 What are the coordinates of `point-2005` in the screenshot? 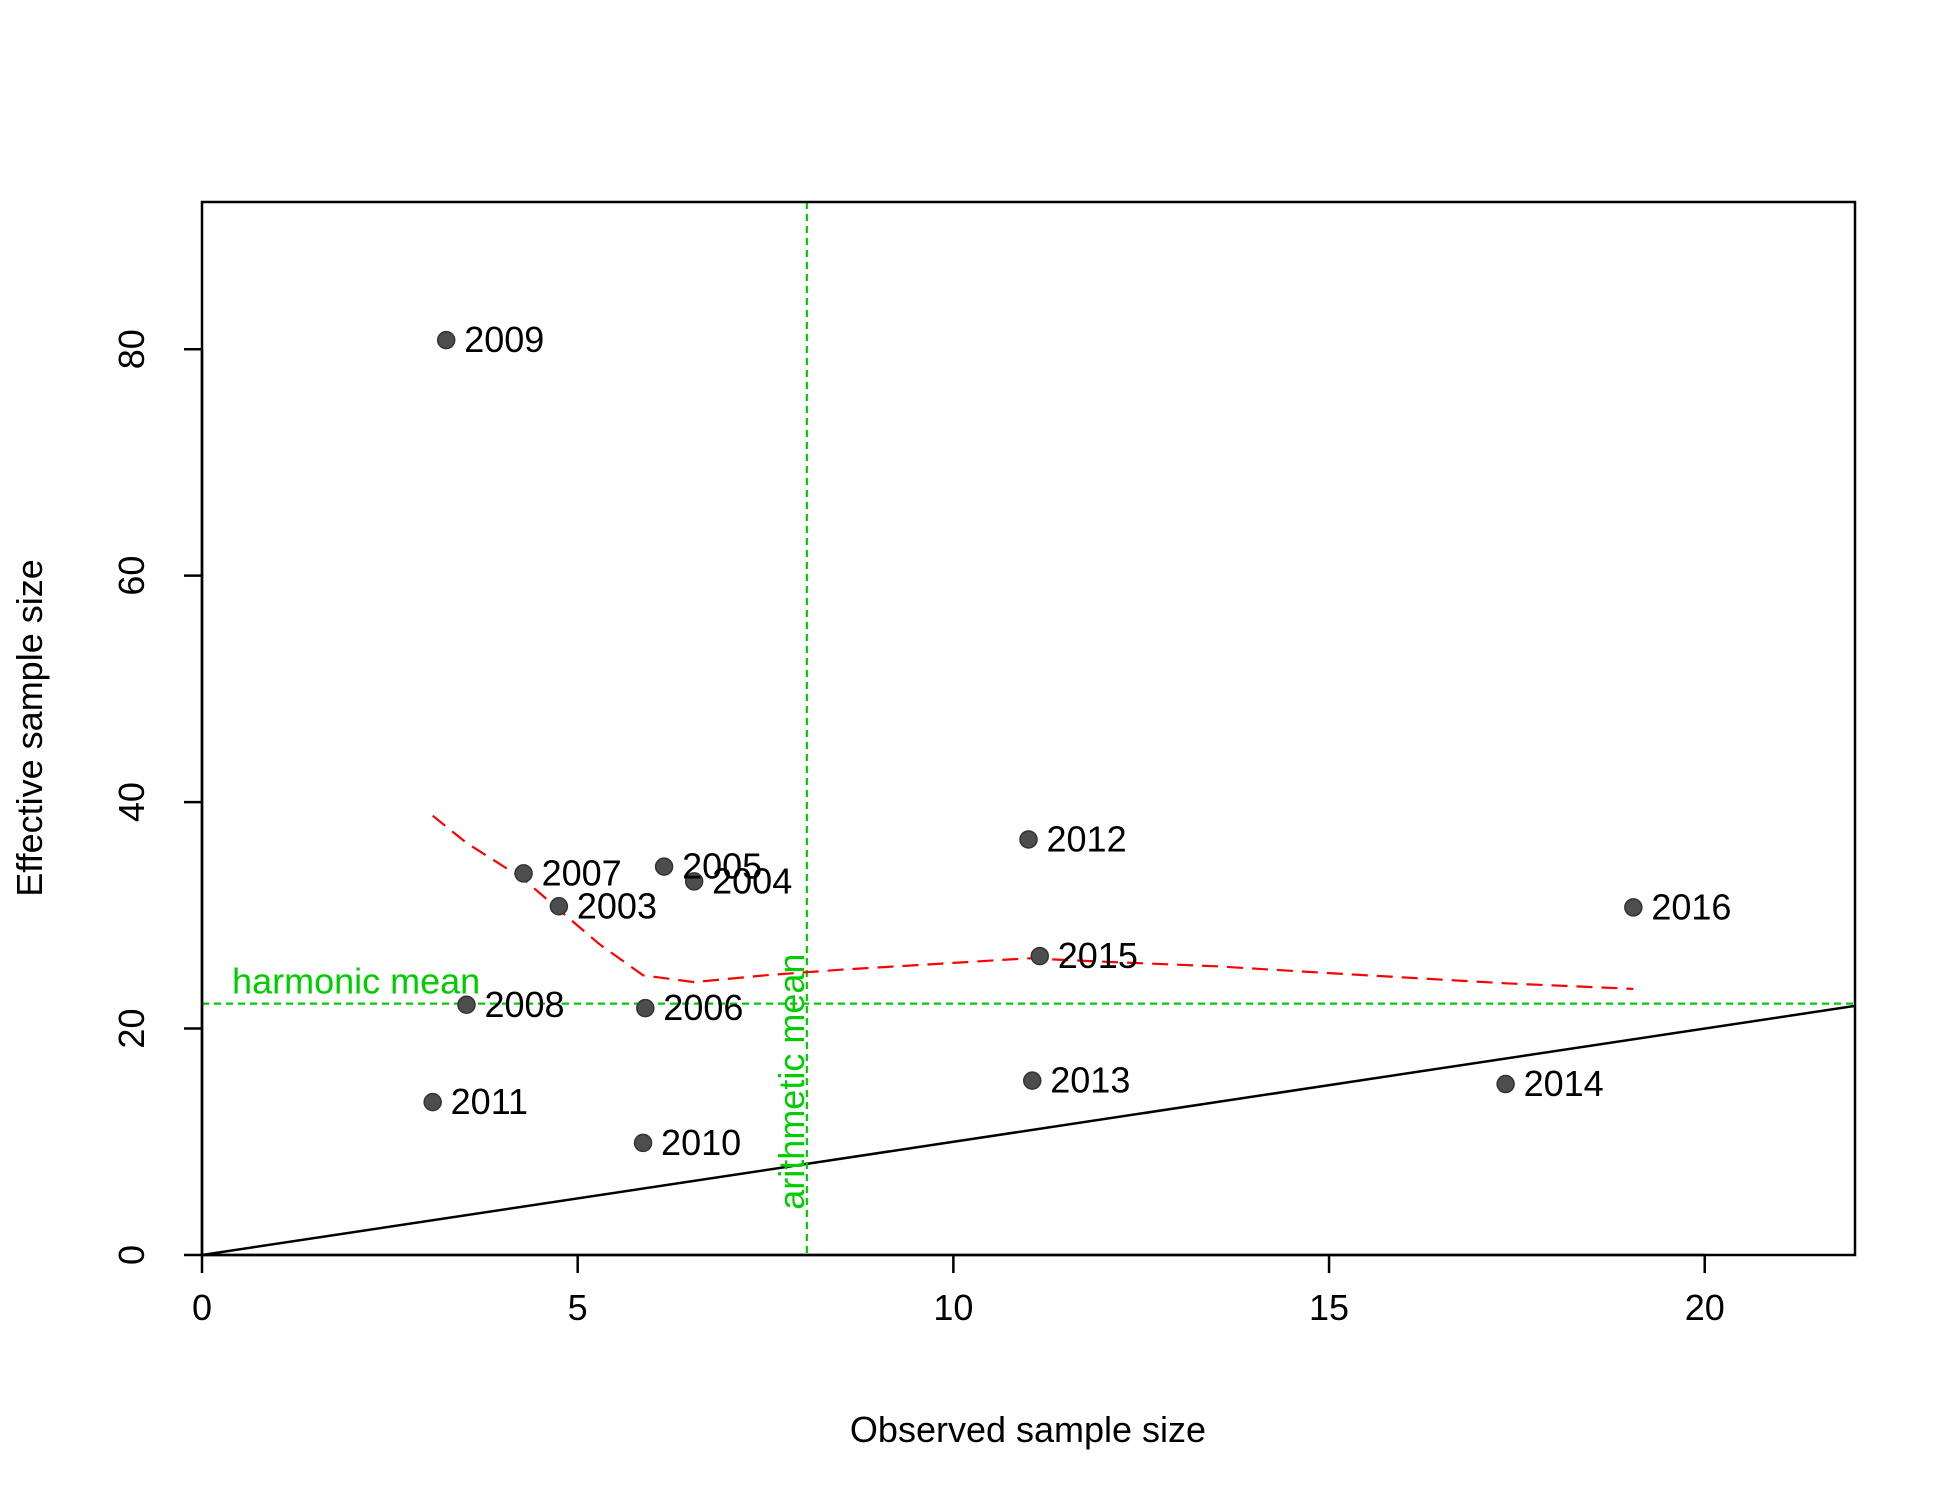 It's located at (664, 866).